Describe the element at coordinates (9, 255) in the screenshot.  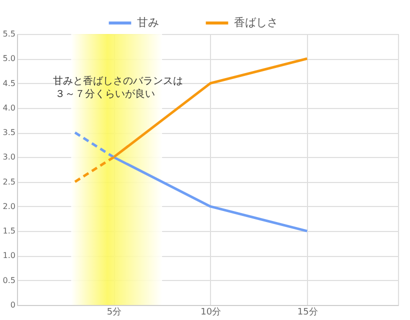
I see `y-tick-label: 1.0` at that location.